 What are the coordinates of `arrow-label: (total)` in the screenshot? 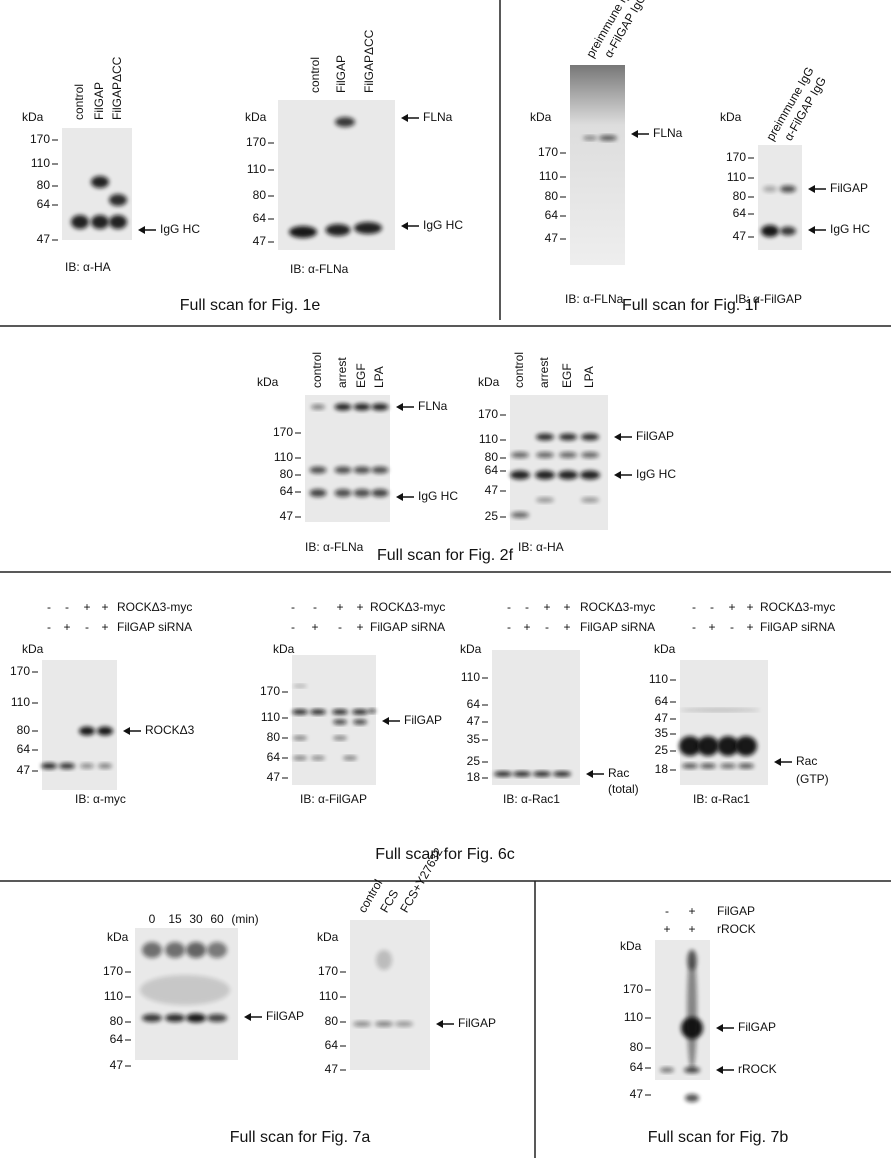 It's located at (623, 789).